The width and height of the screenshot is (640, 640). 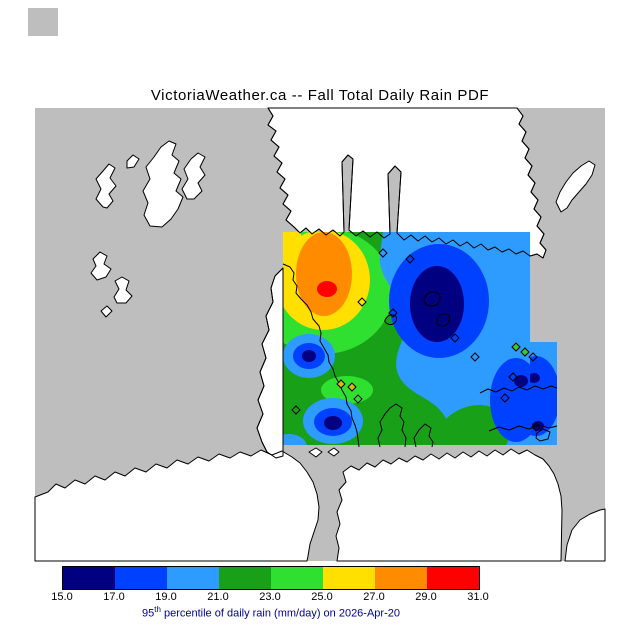 I want to click on colorbar-tick-label: 31.0, so click(x=478, y=597).